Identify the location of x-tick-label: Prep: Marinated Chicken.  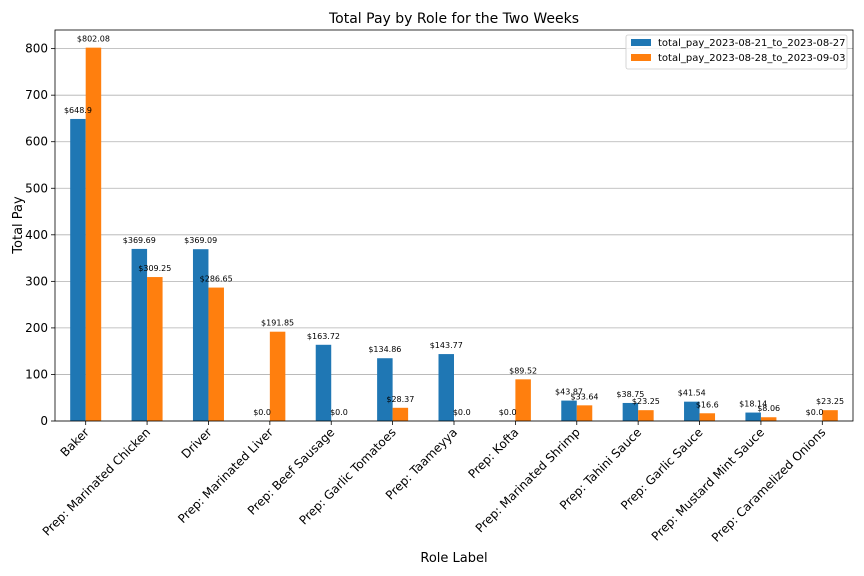
(96, 481).